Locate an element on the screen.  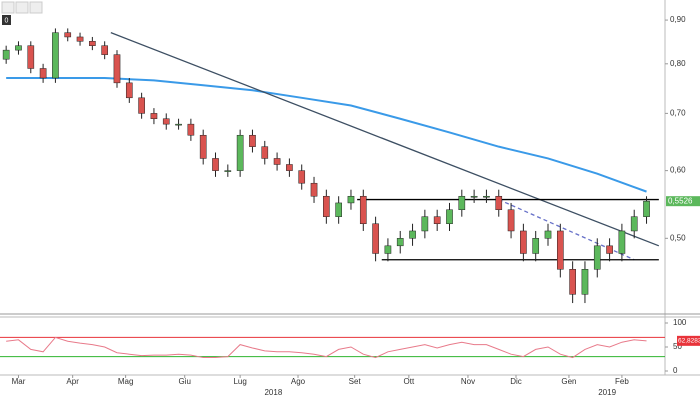
rsi-line is located at coordinates (326, 347).